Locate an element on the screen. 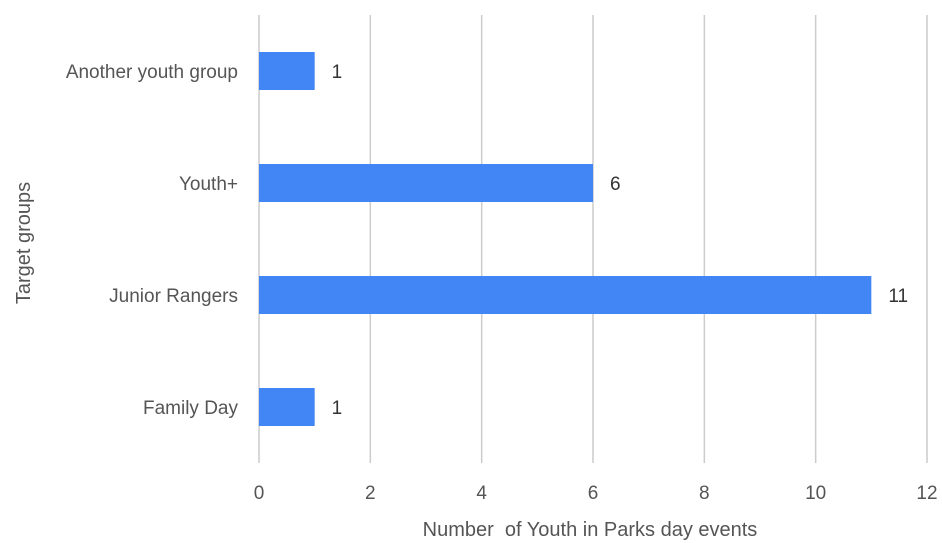 Image resolution: width=942 pixels, height=543 pixels. data-label-2: 11 is located at coordinates (898, 296).